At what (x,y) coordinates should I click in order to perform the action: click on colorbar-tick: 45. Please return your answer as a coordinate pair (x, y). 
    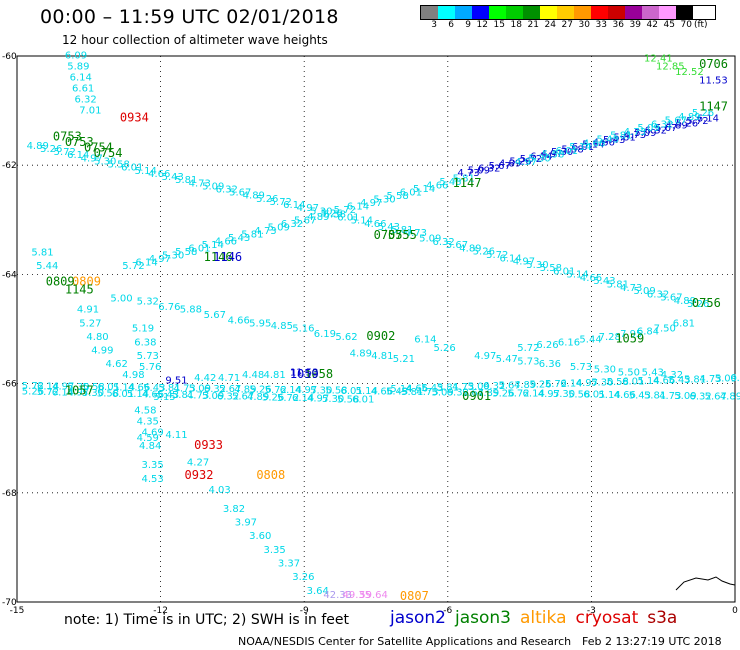
    Looking at the image, I should click on (669, 25).